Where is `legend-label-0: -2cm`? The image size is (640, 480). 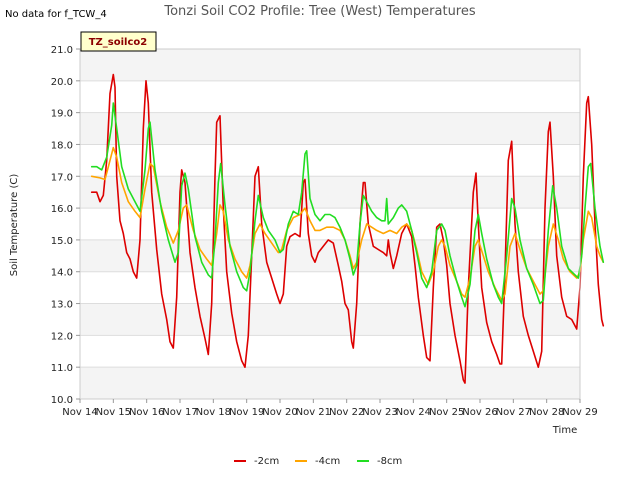
legend-label-0: -2cm is located at coordinates (266, 461).